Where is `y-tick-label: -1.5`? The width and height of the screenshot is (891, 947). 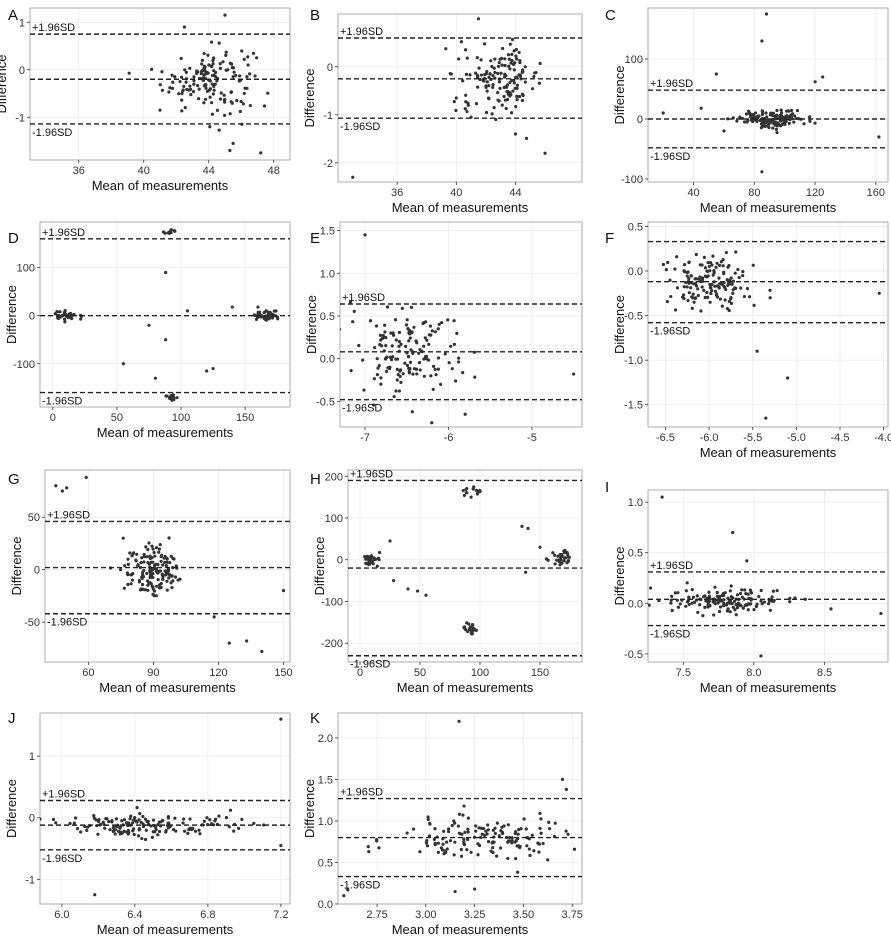
y-tick-label: -1.5 is located at coordinates (633, 406).